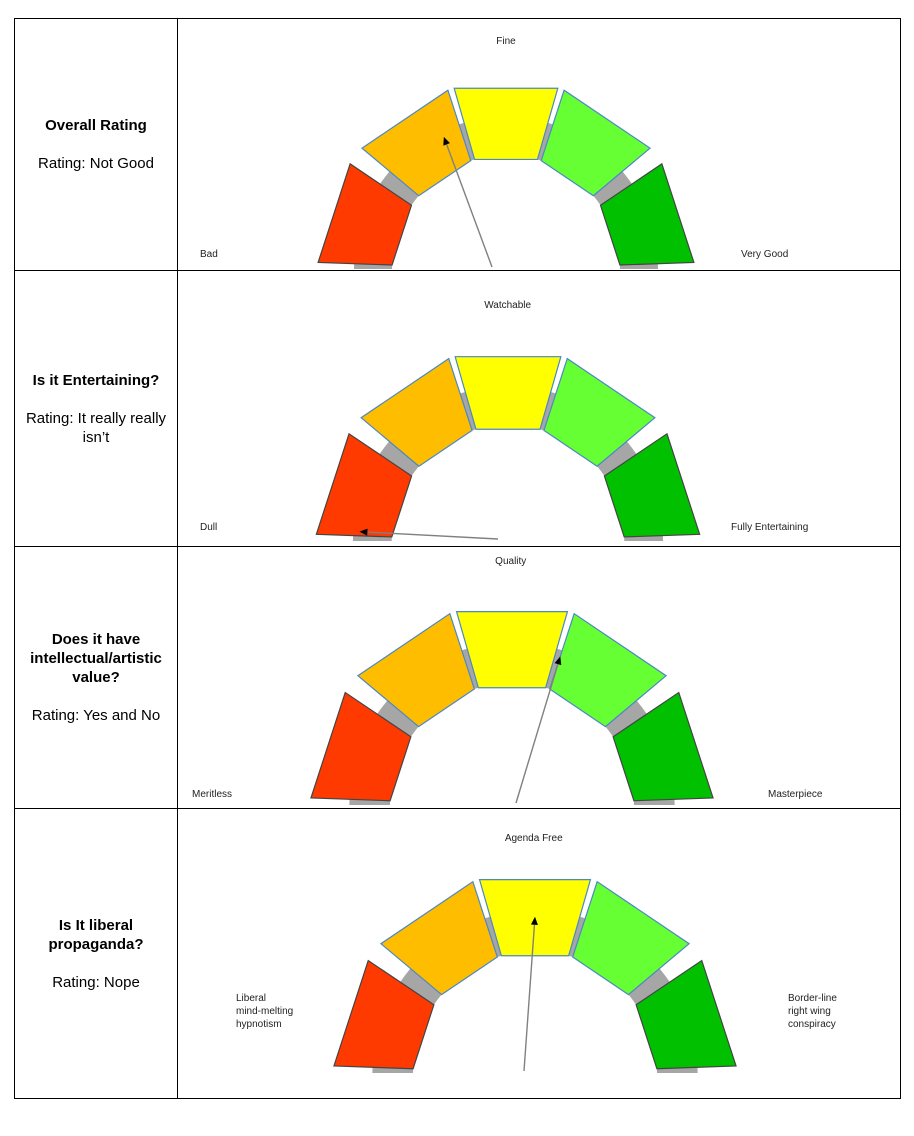 This screenshot has height=1136, width=914. I want to click on gauge-label-low: Bad, so click(209, 254).